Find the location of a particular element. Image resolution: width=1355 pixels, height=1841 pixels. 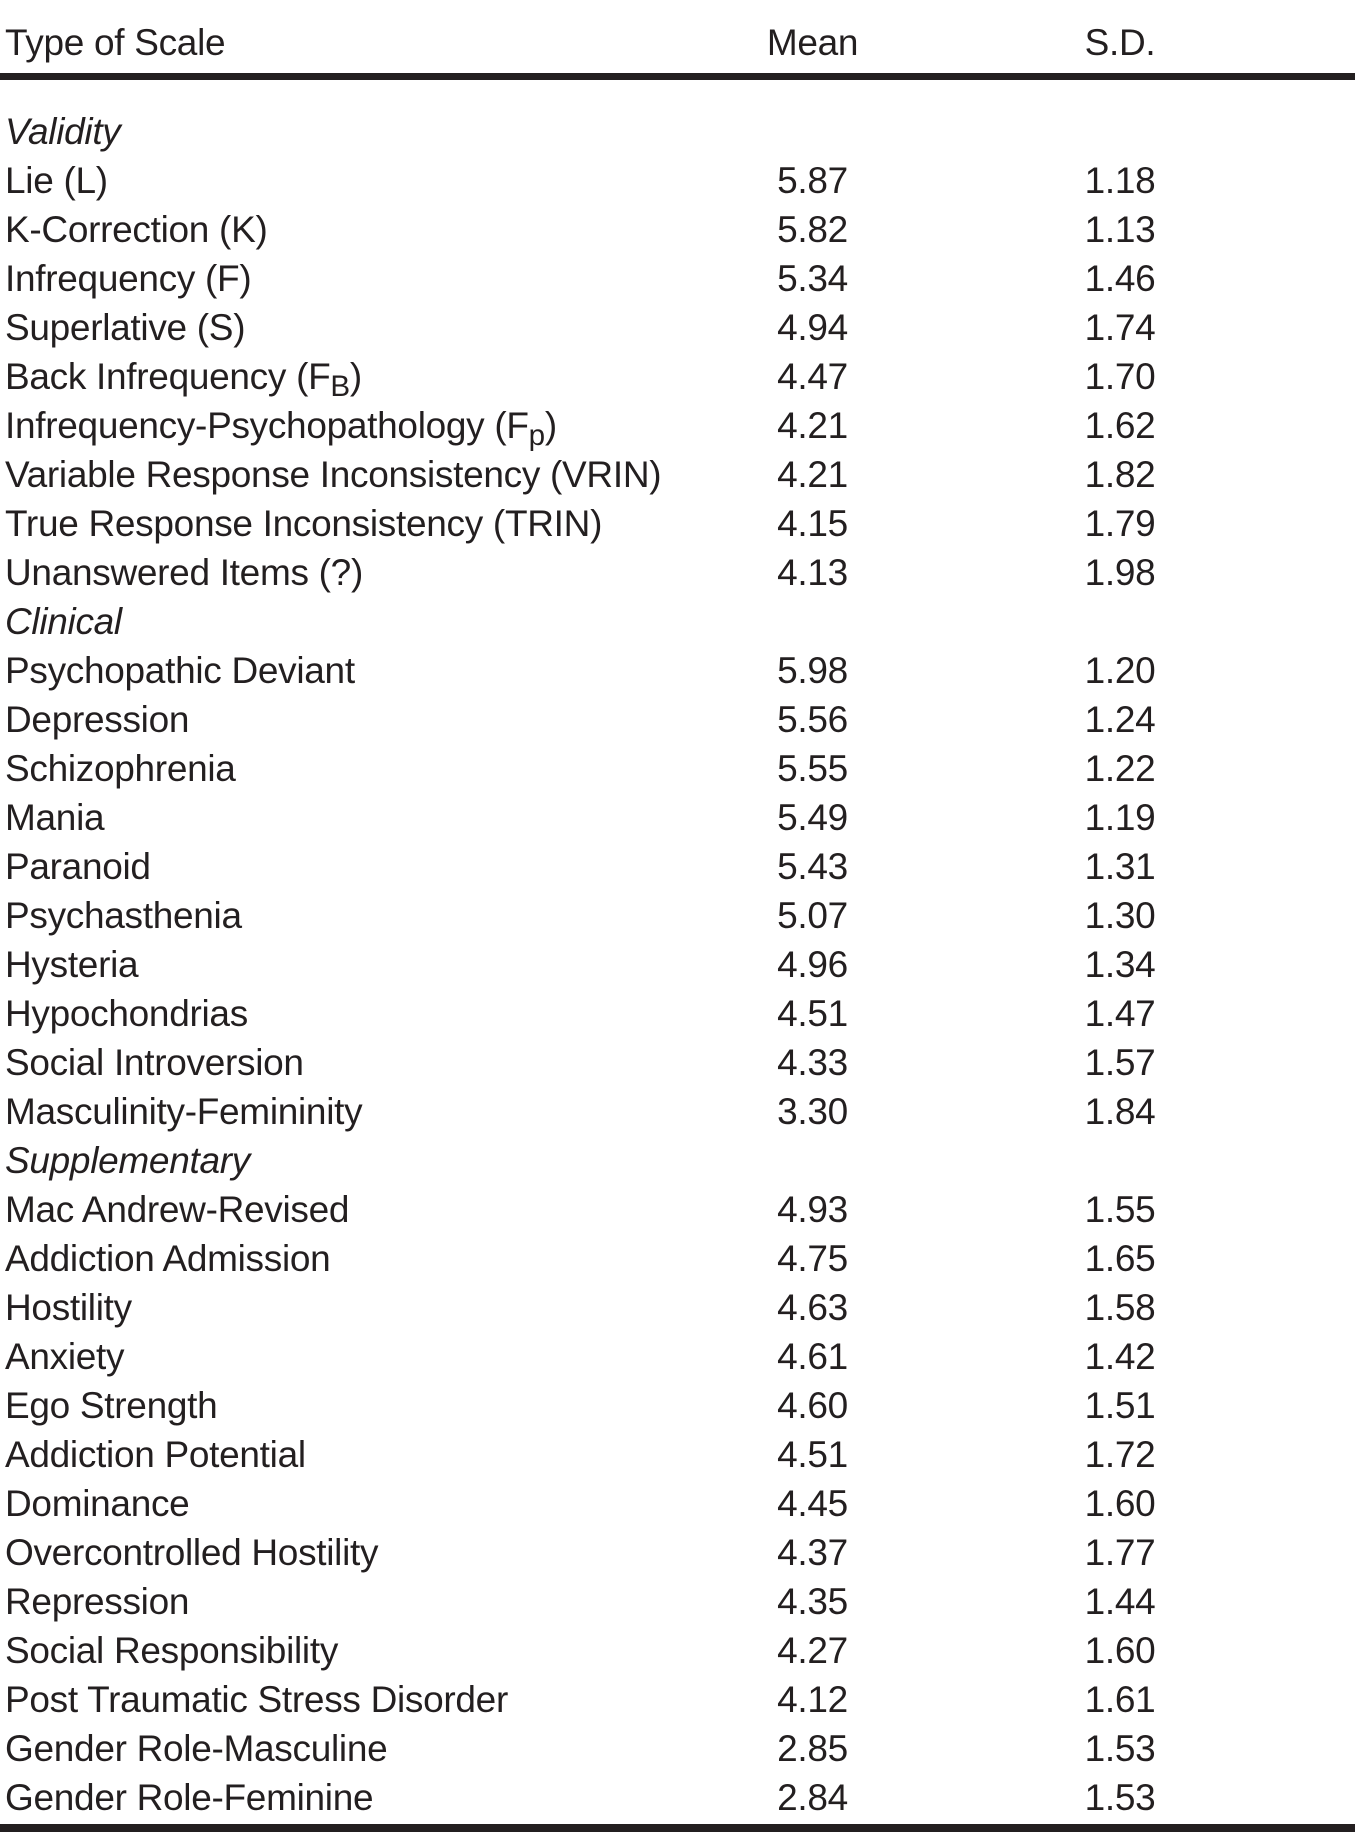

scale-name-text: Anxiety is located at coordinates (65, 1356).